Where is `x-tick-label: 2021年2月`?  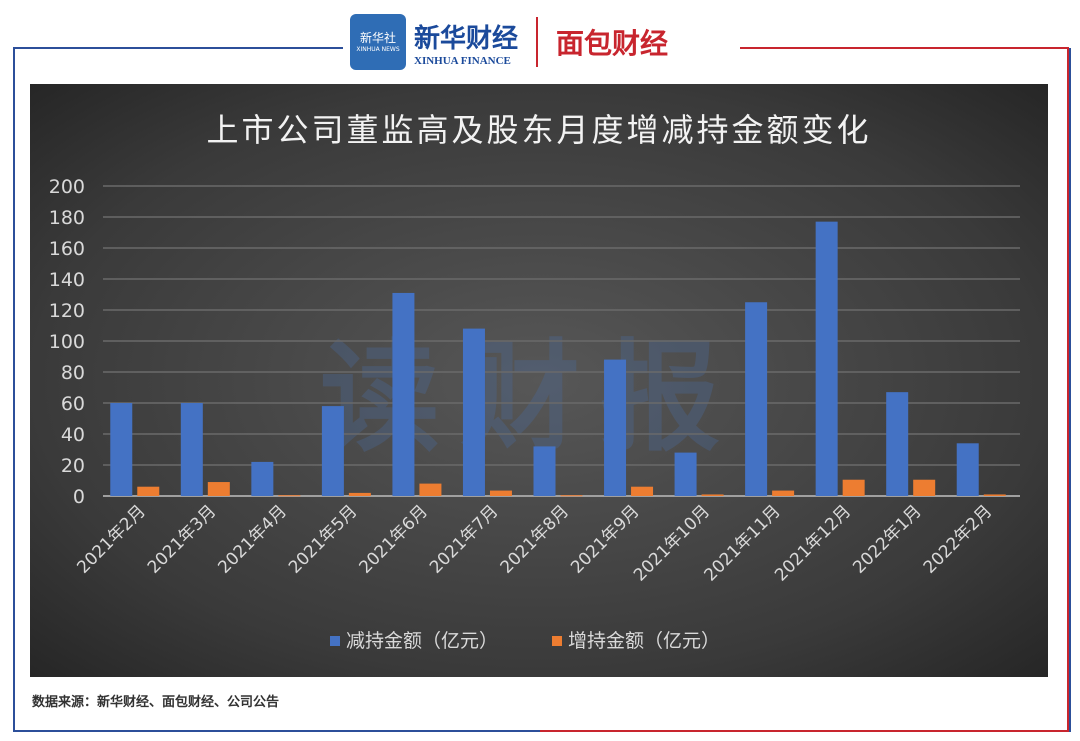
x-tick-label: 2021年2月 is located at coordinates (111, 539).